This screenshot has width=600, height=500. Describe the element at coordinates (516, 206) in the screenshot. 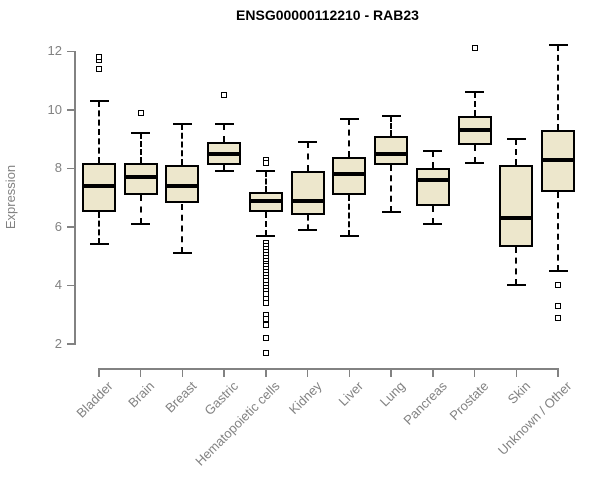

I see `box-skin` at that location.